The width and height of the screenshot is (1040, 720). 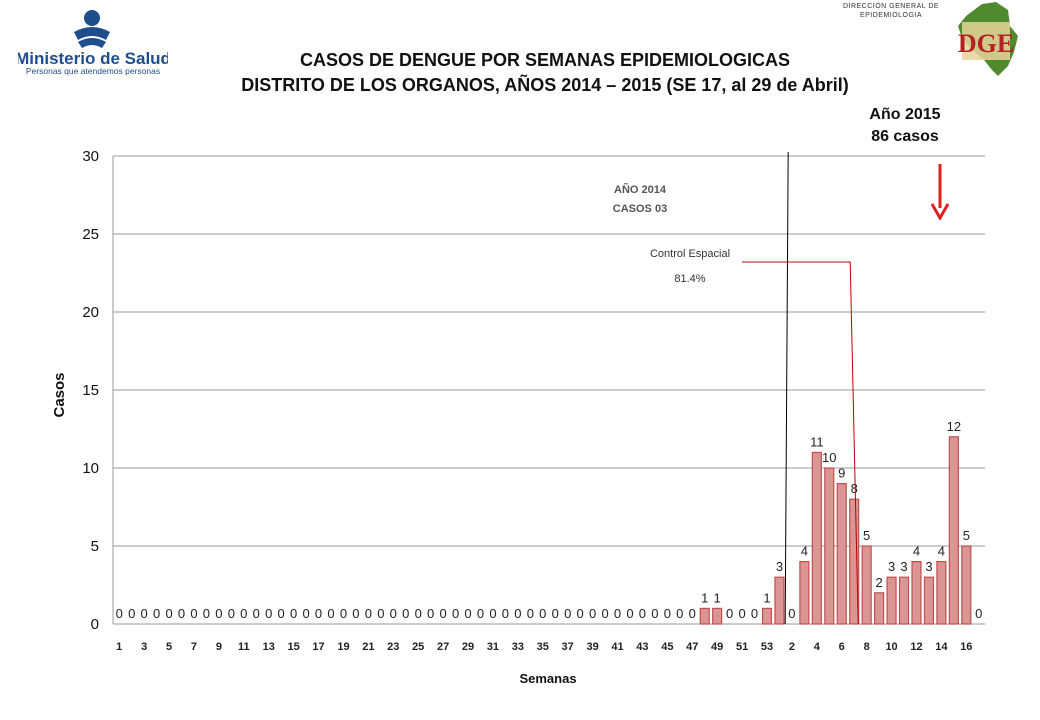 What do you see at coordinates (468, 647) in the screenshot?
I see `x-tick-label: 29` at bounding box center [468, 647].